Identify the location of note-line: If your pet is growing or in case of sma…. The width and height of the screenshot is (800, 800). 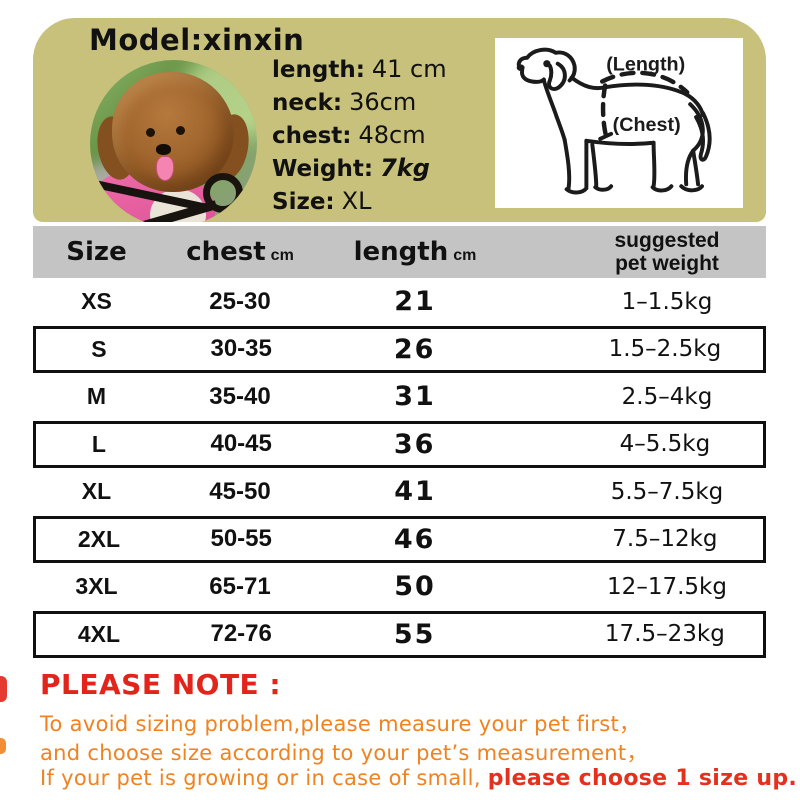
(418, 780).